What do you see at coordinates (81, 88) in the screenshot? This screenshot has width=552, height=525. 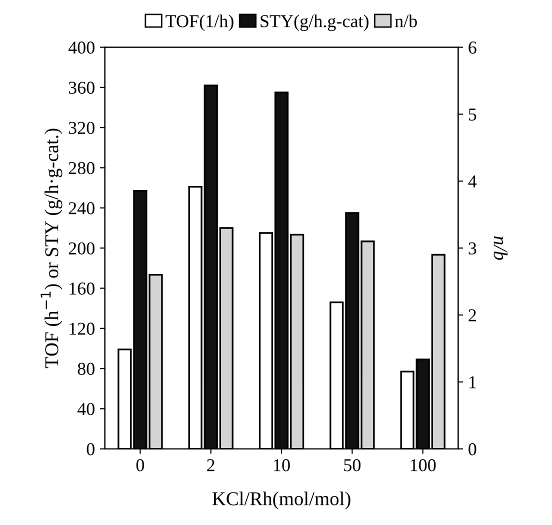 I see `y-tick-label: 360` at bounding box center [81, 88].